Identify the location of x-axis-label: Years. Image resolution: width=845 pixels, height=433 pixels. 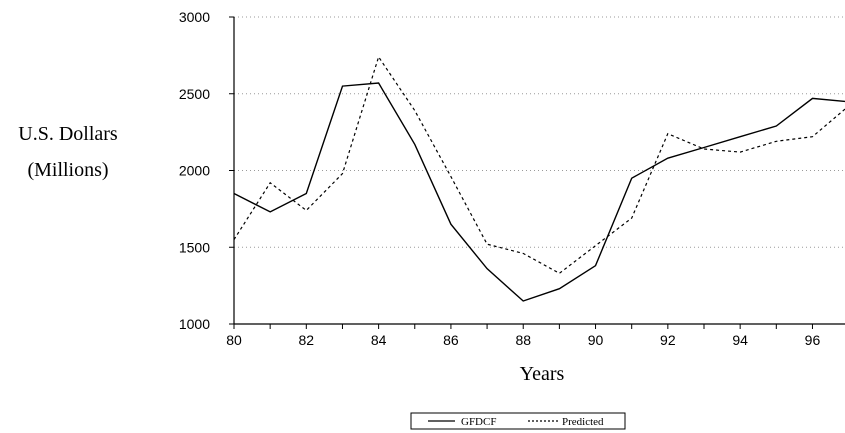
(542, 374).